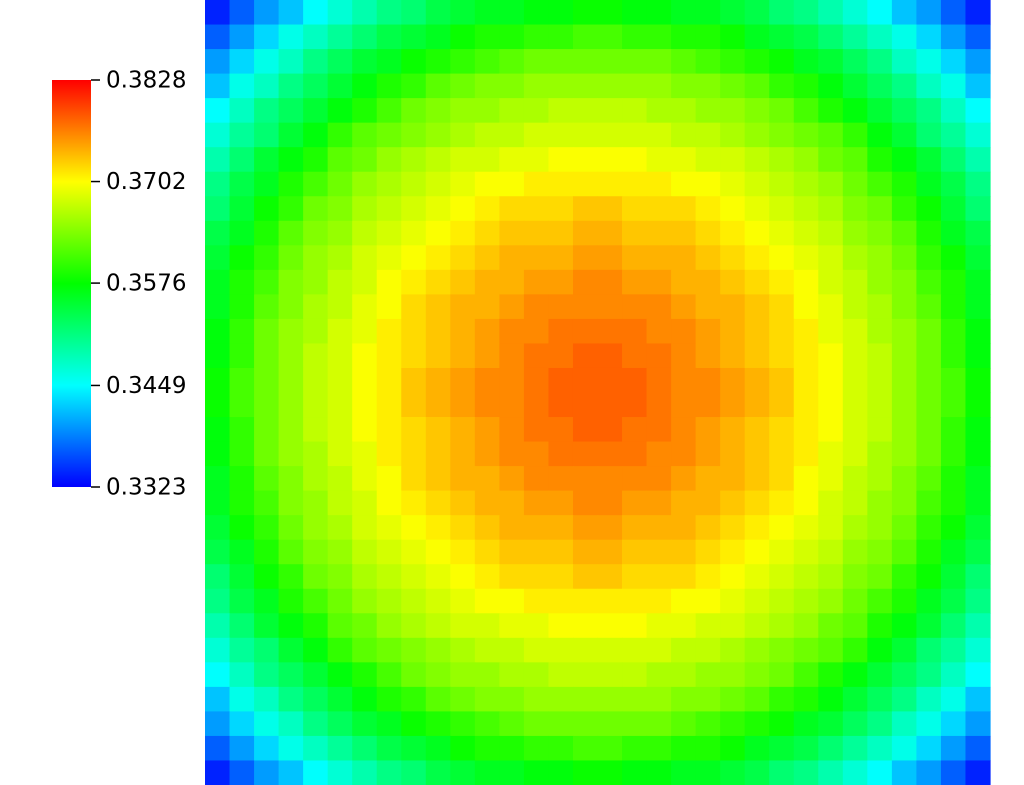 The width and height of the screenshot is (1024, 785). Describe the element at coordinates (146, 81) in the screenshot. I see `colorbar-tick-label: 0.3828` at that location.